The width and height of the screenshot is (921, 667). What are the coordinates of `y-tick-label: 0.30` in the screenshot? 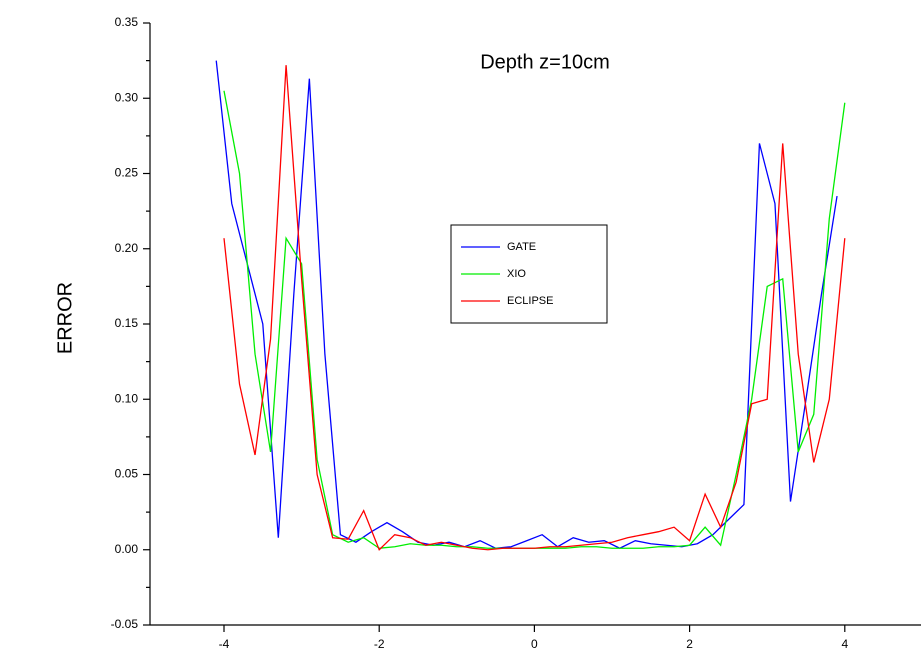 It's located at (127, 97).